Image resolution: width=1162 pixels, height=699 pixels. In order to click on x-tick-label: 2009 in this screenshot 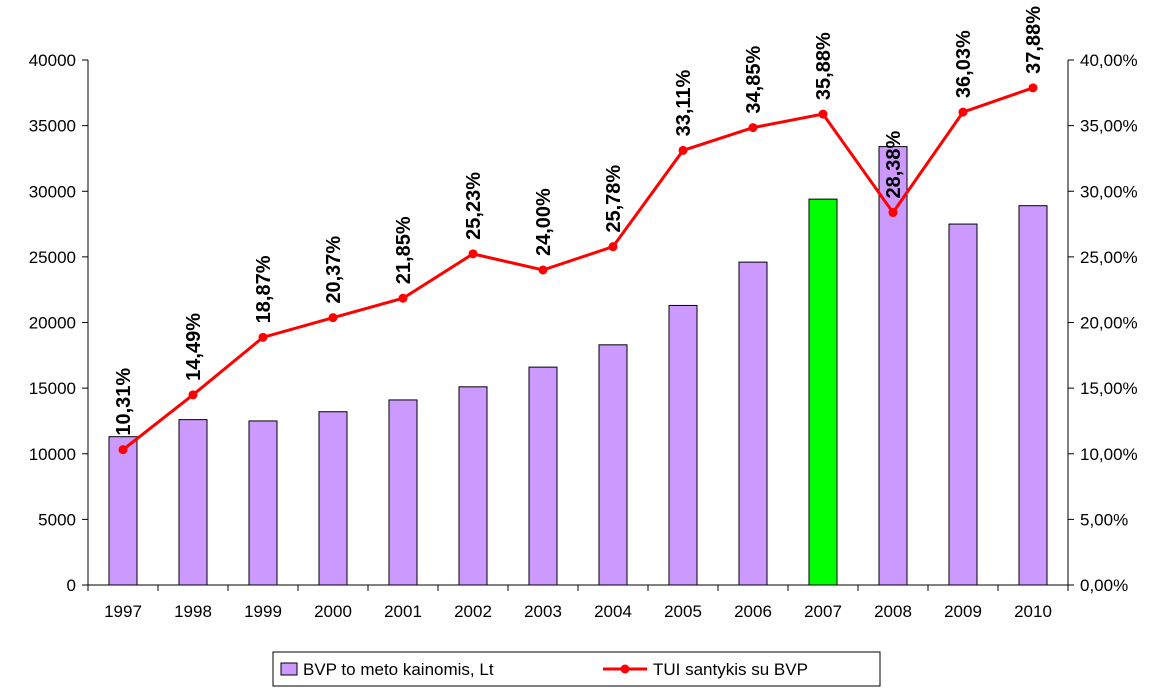, I will do `click(963, 611)`.